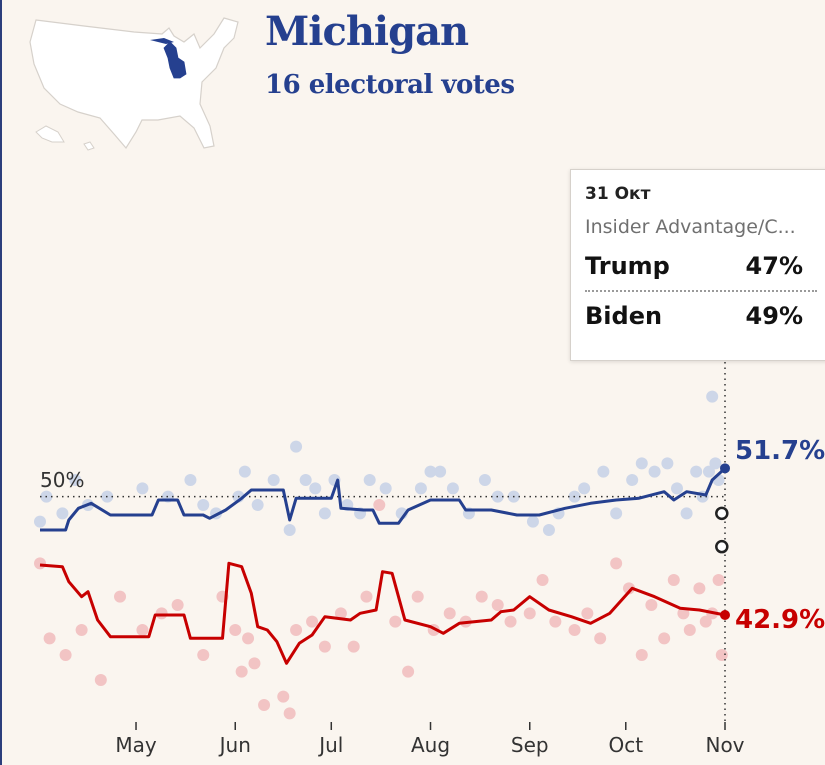  I want to click on biden-end-value-label: 51.7%, so click(780, 451).